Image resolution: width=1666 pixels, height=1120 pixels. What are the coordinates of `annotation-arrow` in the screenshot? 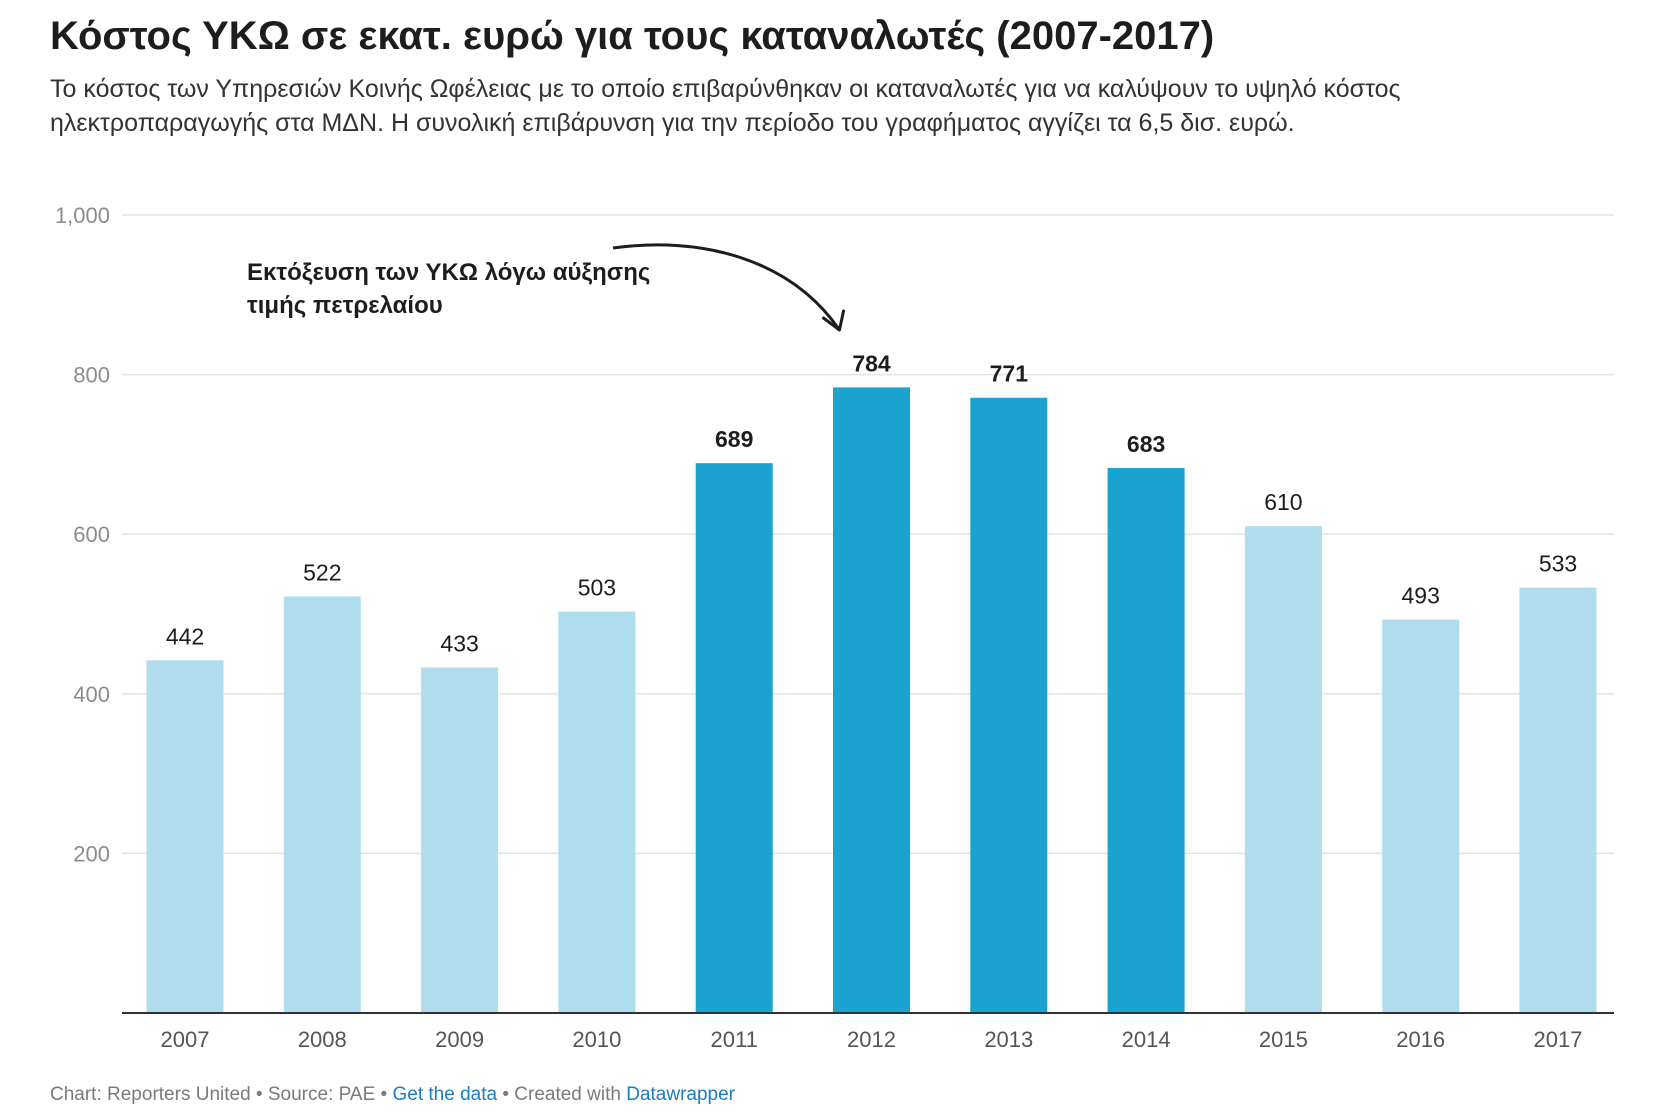 It's located at (726, 287).